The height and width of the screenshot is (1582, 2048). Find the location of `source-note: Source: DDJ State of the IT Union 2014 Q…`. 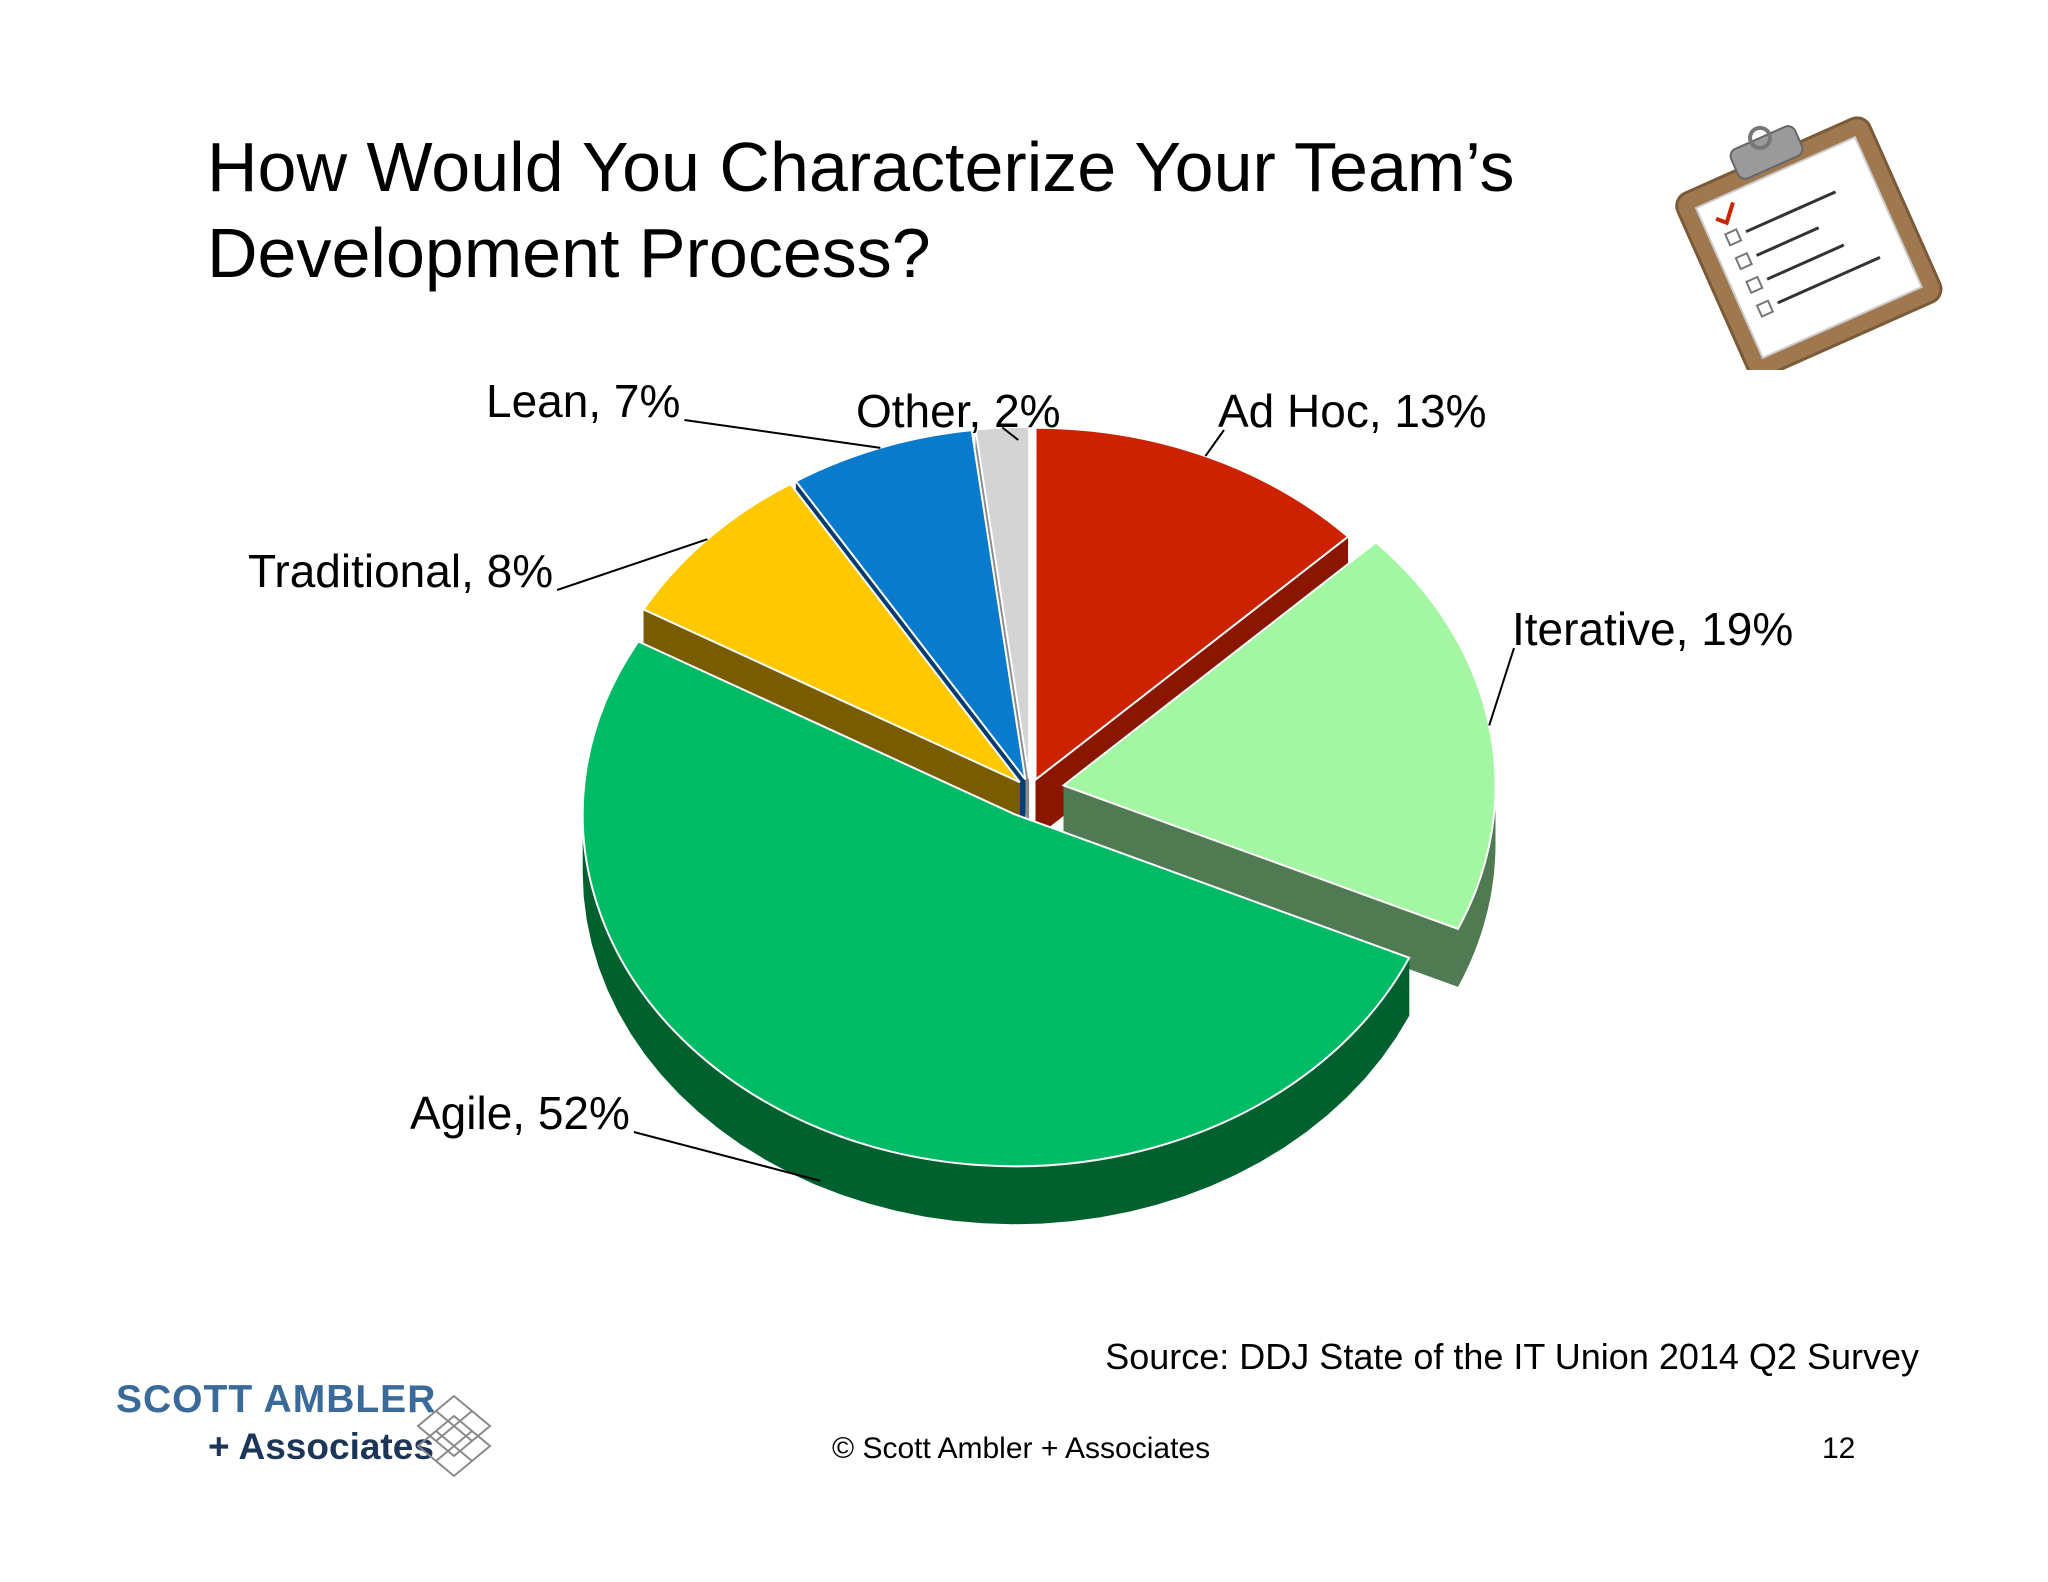

source-note: Source: DDJ State of the IT Union 2014 Q… is located at coordinates (1512, 1356).